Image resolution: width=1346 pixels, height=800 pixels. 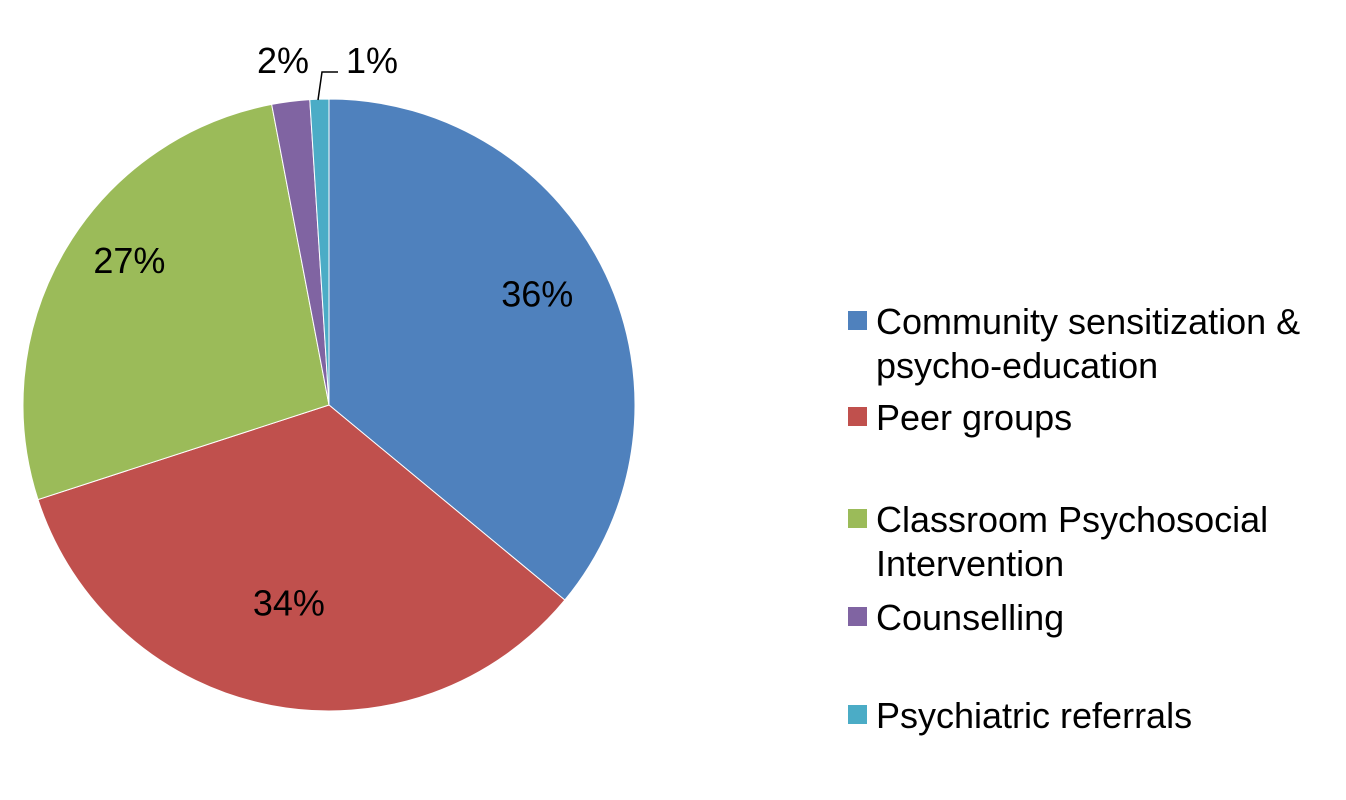 What do you see at coordinates (857, 320) in the screenshot?
I see `legend-swatch-community` at bounding box center [857, 320].